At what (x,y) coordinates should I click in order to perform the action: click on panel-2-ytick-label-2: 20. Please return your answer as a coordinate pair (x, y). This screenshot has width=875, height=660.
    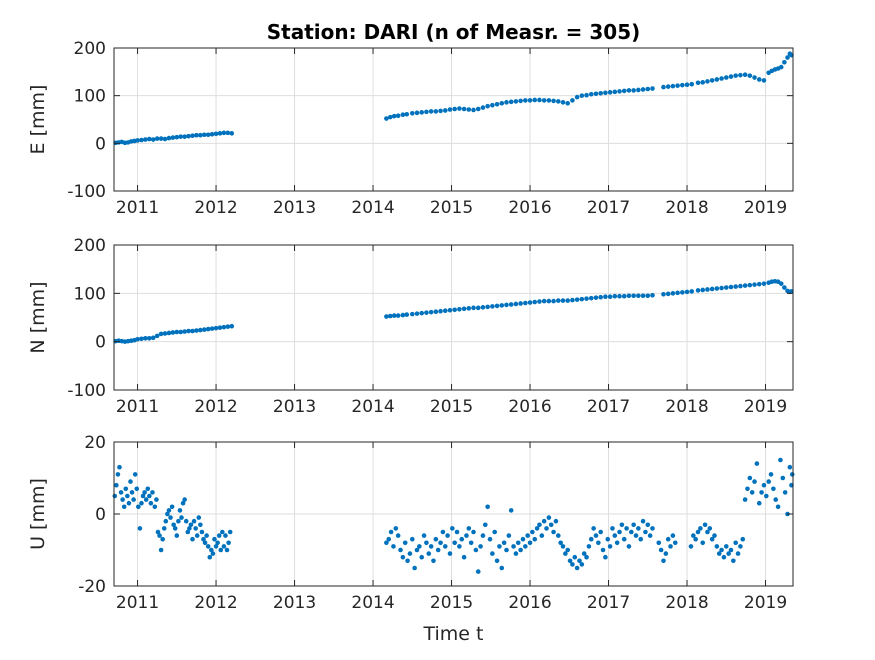
    Looking at the image, I should click on (95, 443).